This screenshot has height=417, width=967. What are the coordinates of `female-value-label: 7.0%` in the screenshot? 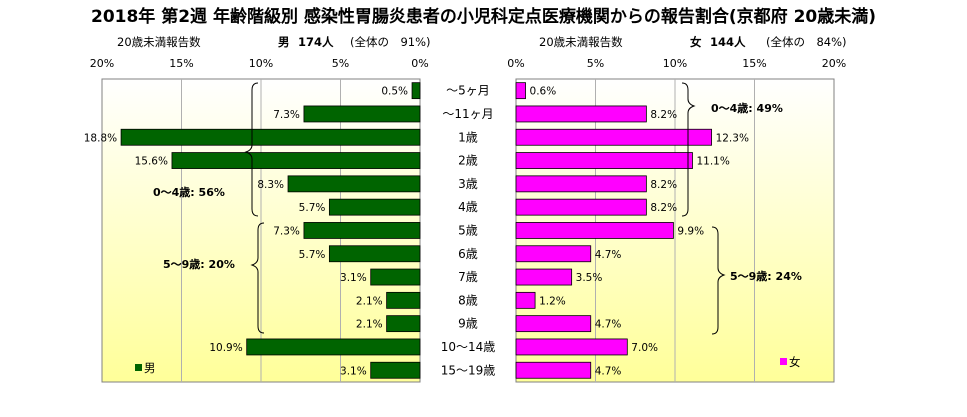 It's located at (644, 348).